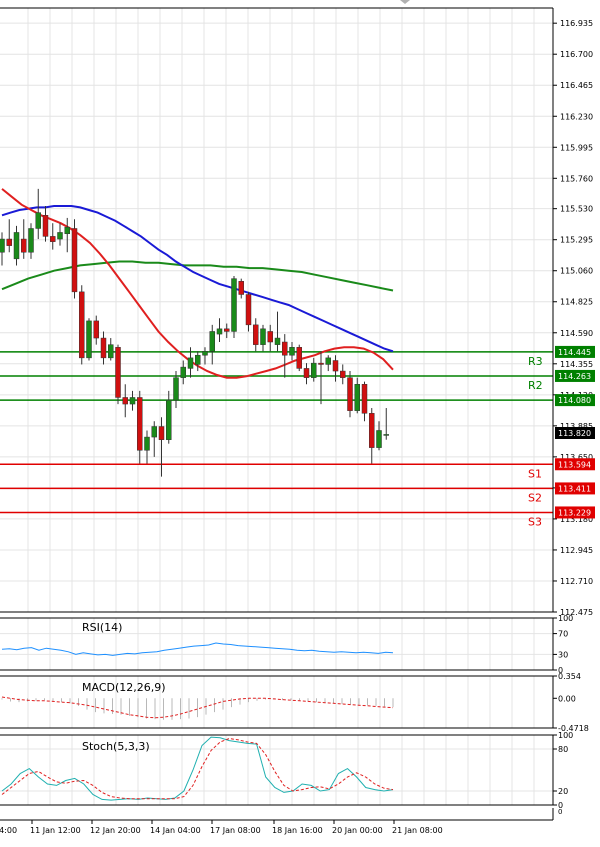  I want to click on price-tick-label: 112.710, so click(576, 581).